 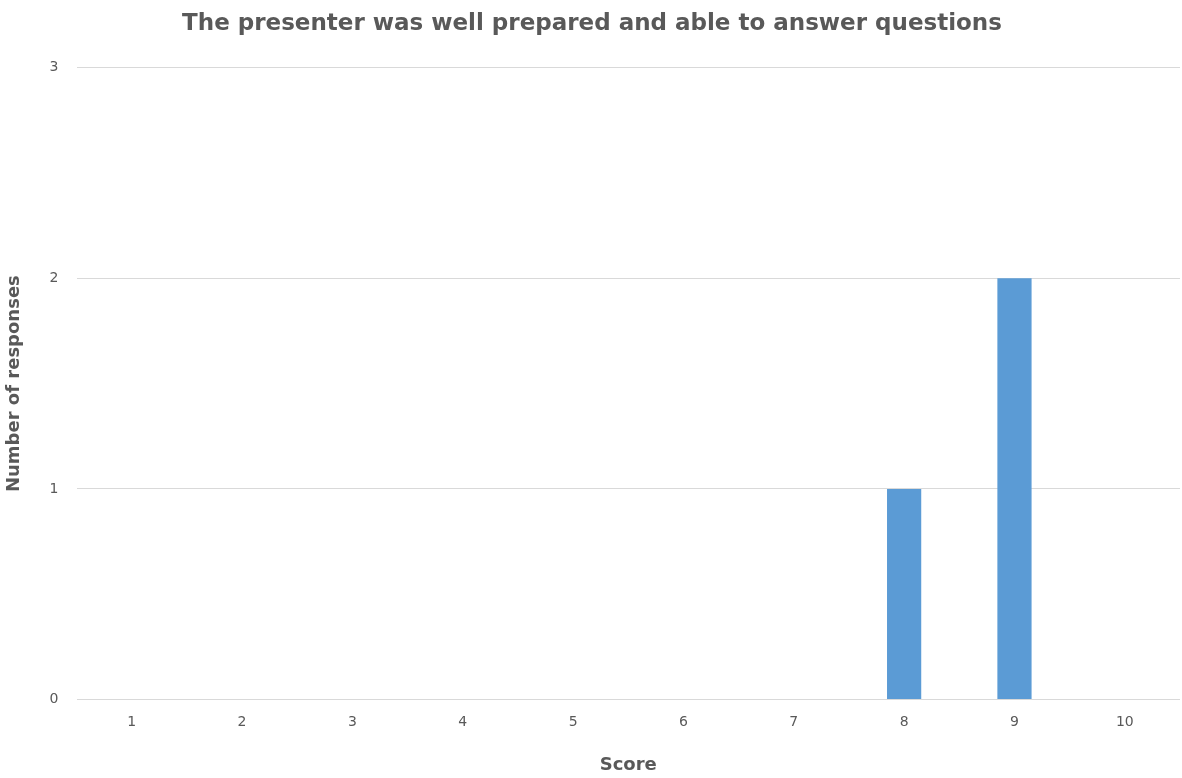 What do you see at coordinates (13, 384) in the screenshot?
I see `y-axis-title: Number of responses` at bounding box center [13, 384].